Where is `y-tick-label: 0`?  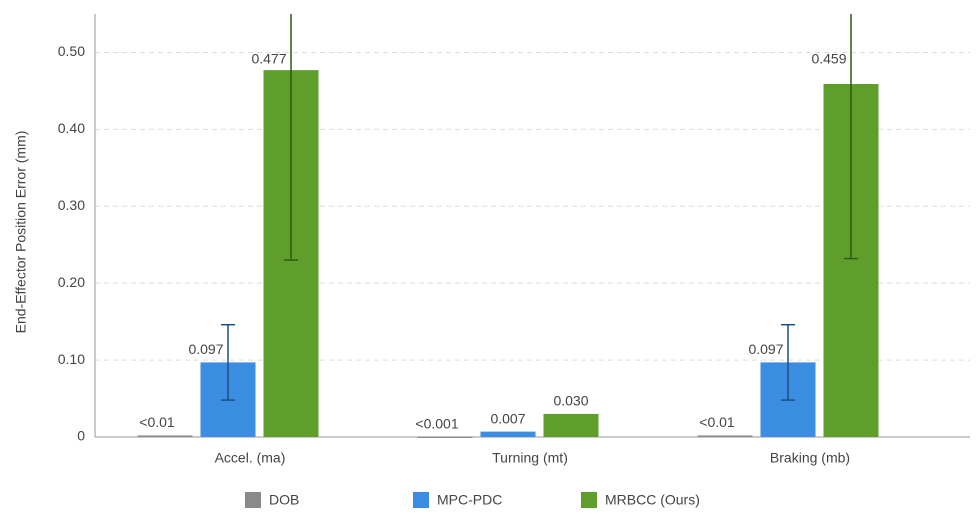 y-tick-label: 0 is located at coordinates (81, 436).